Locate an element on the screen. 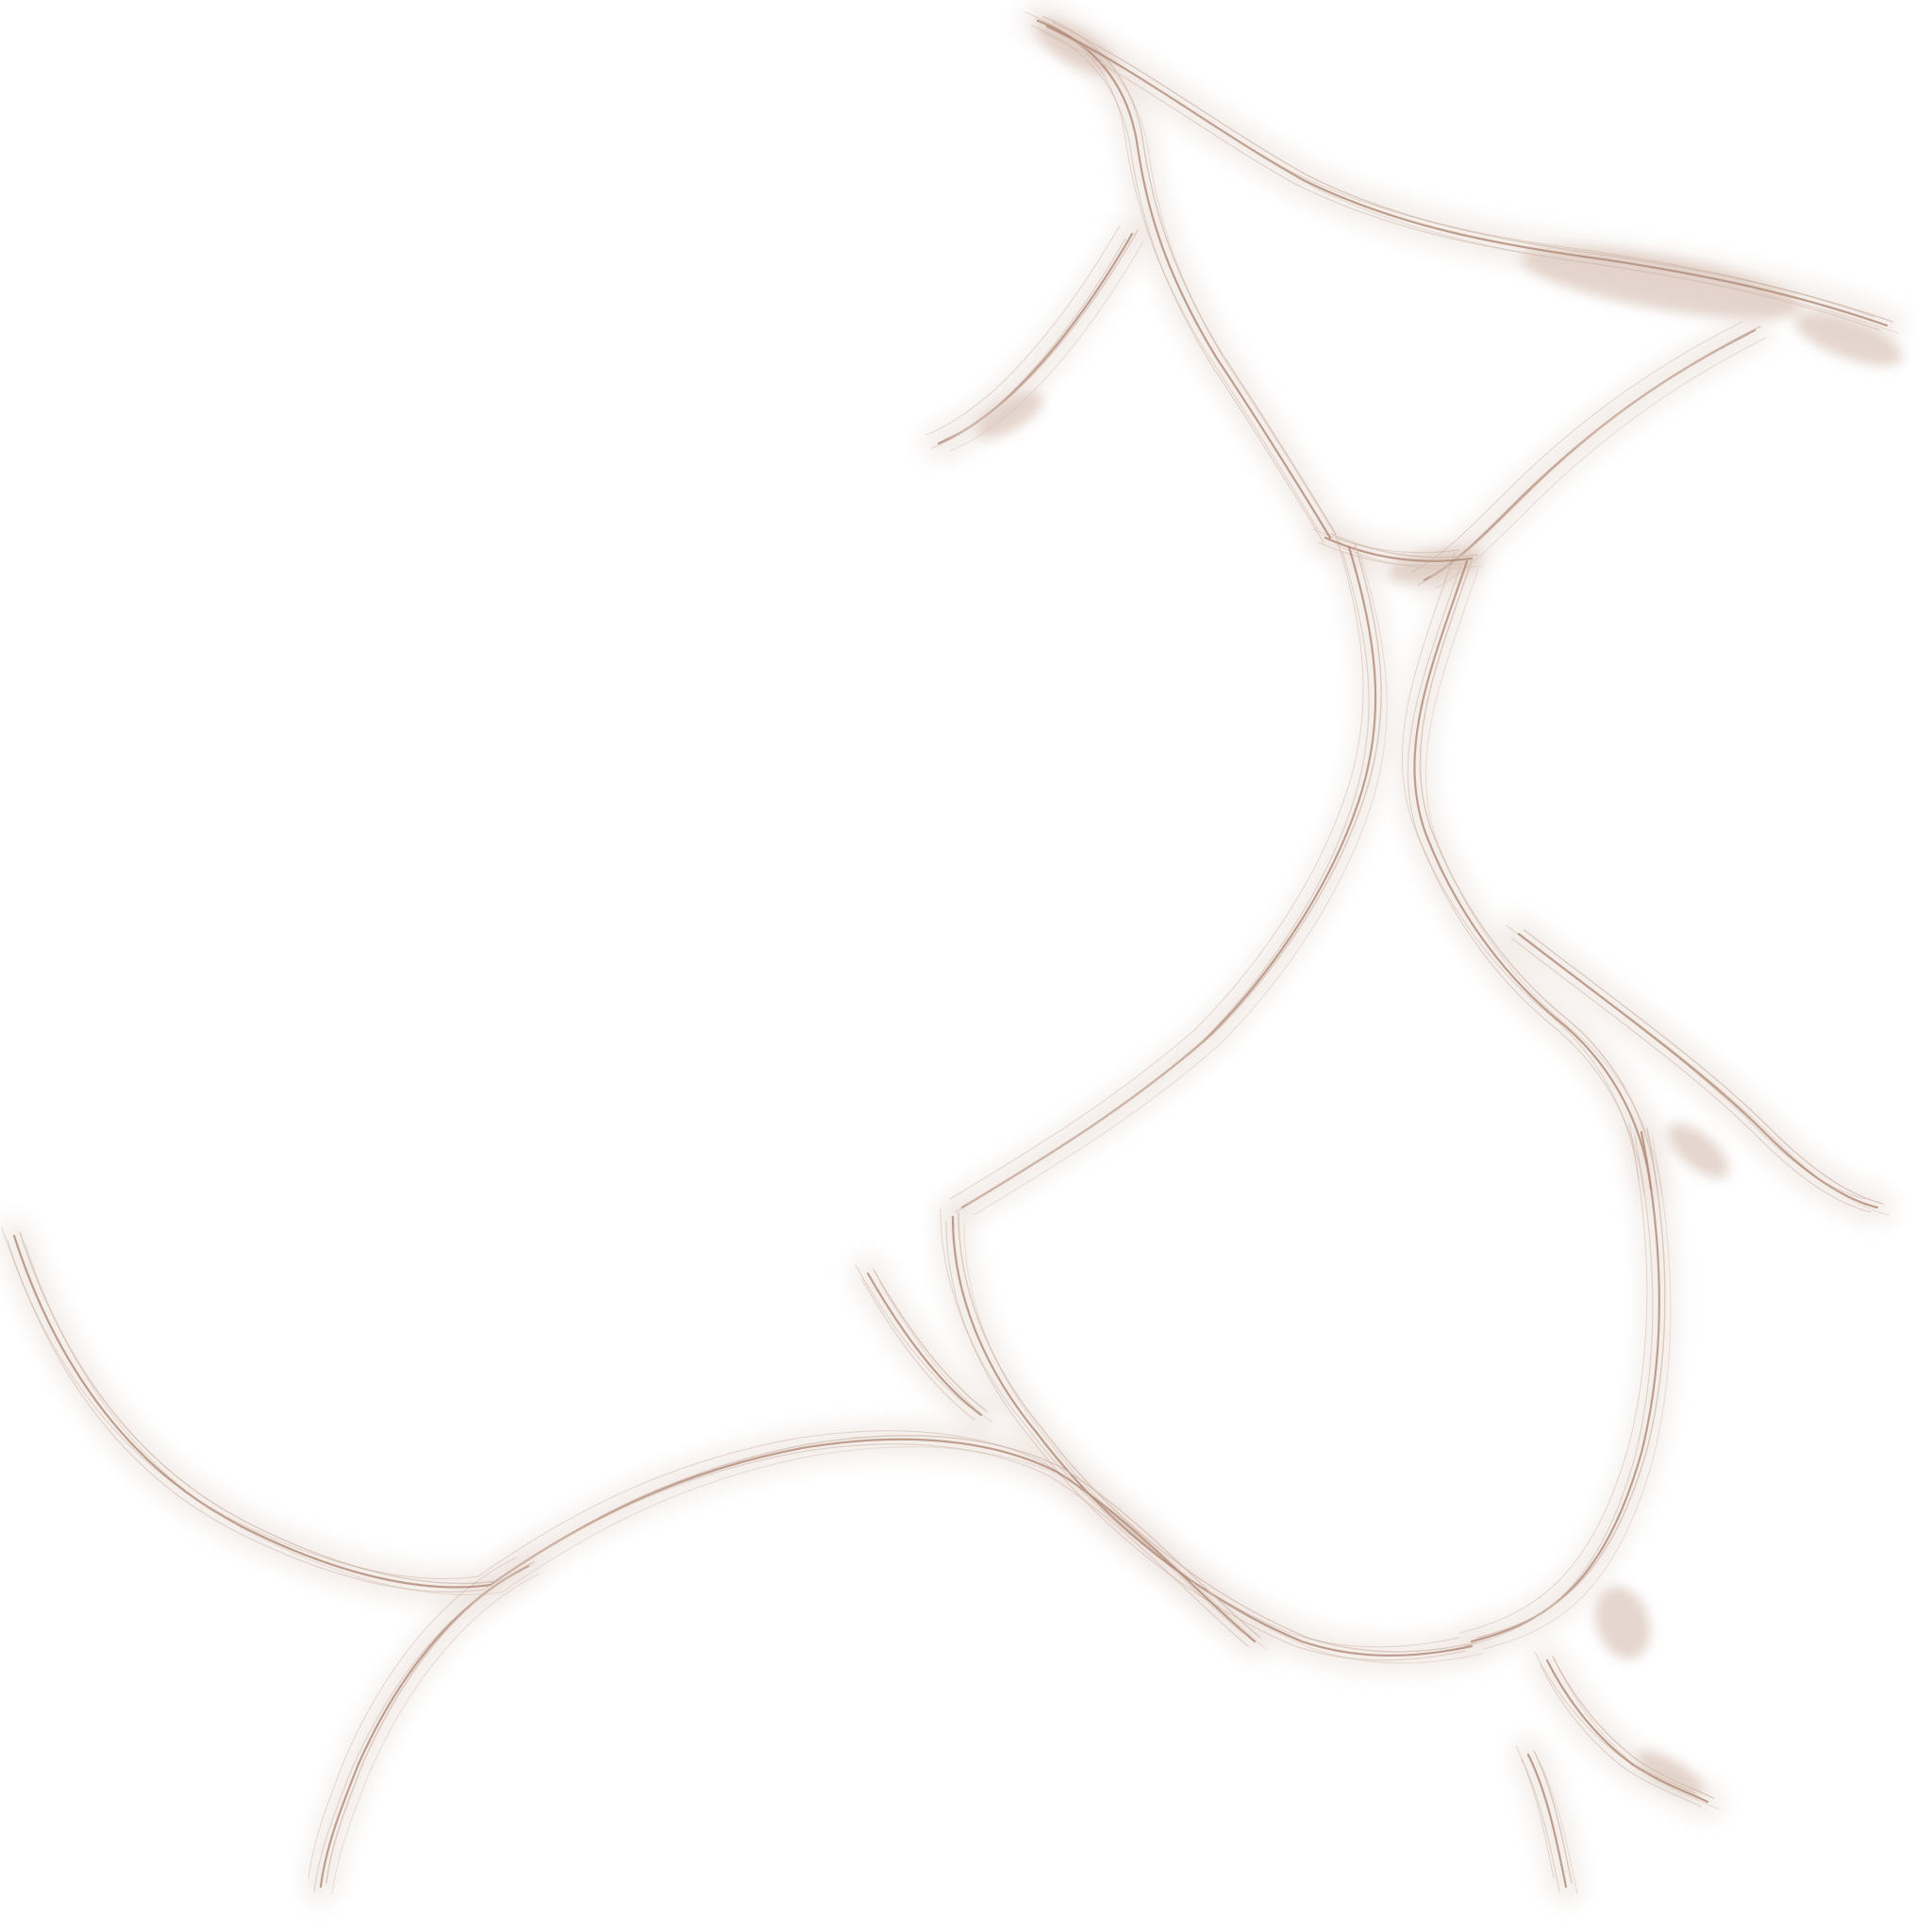  center-right-haze is located at coordinates (1532, 875).